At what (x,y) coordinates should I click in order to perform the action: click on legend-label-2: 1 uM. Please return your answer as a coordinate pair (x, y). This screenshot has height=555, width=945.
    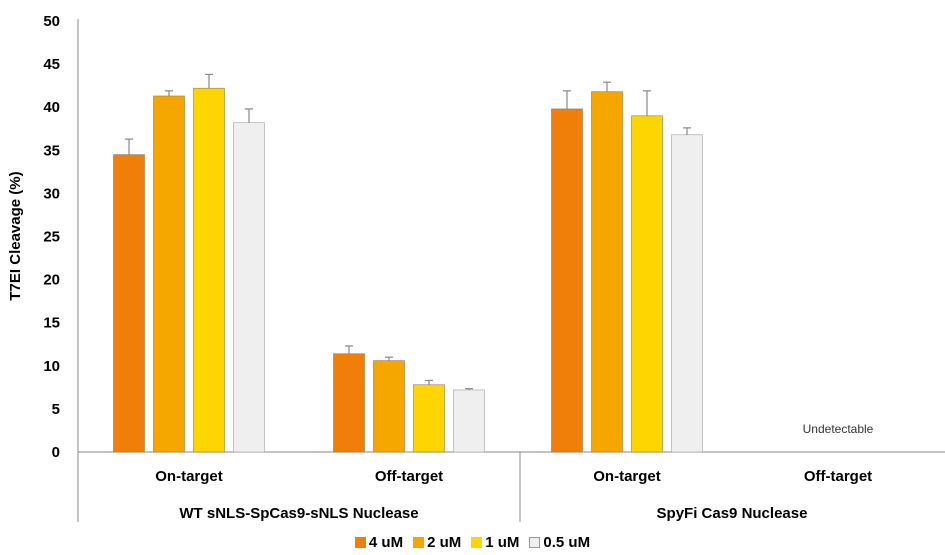
    Looking at the image, I should click on (502, 542).